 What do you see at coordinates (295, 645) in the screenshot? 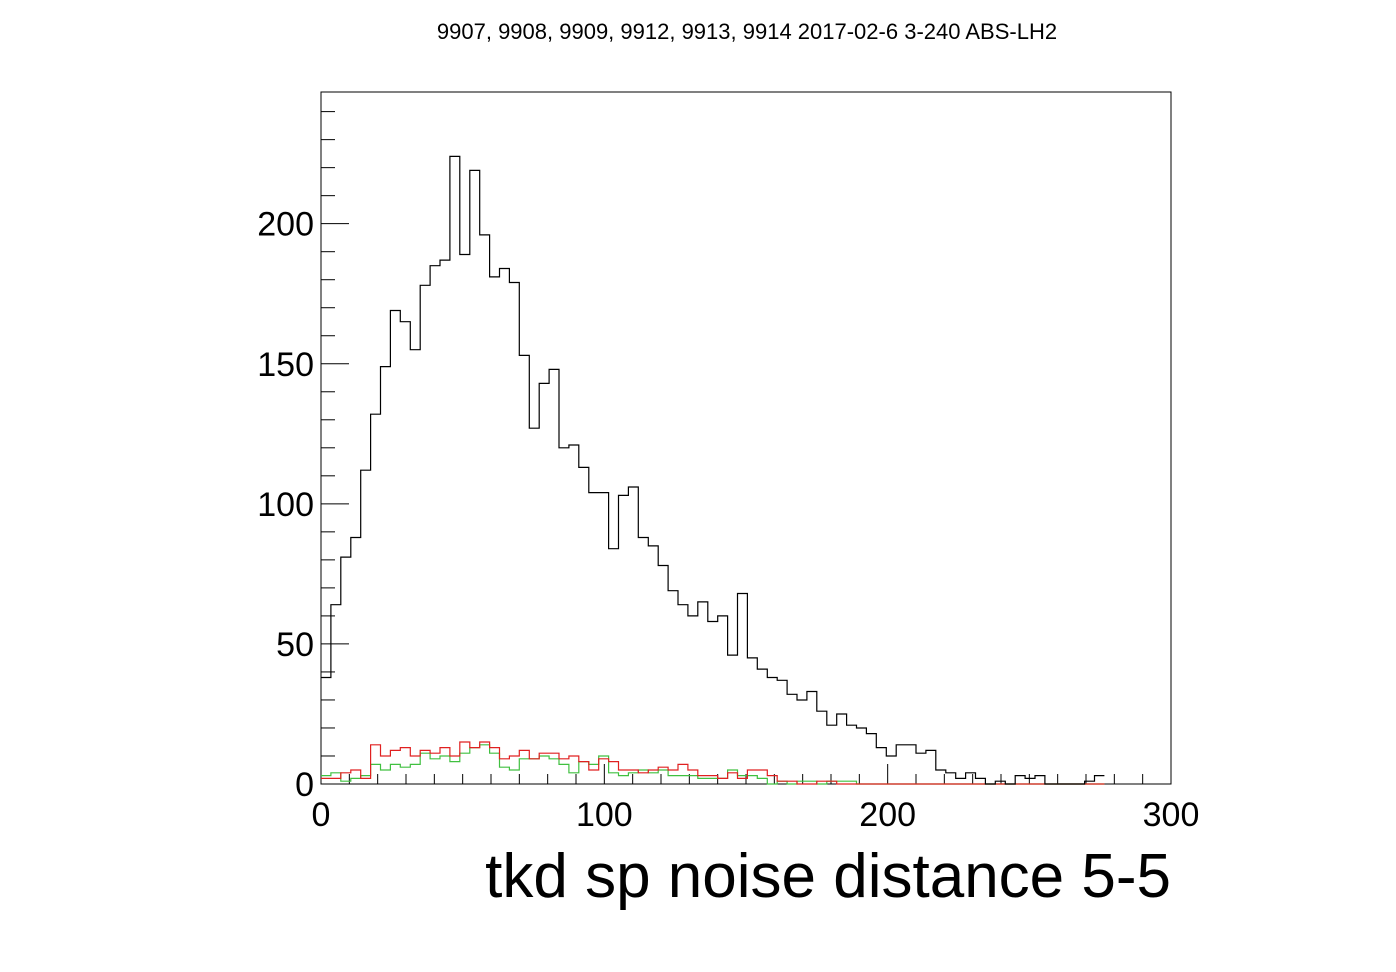
I see `y-tick-label: 50` at bounding box center [295, 645].